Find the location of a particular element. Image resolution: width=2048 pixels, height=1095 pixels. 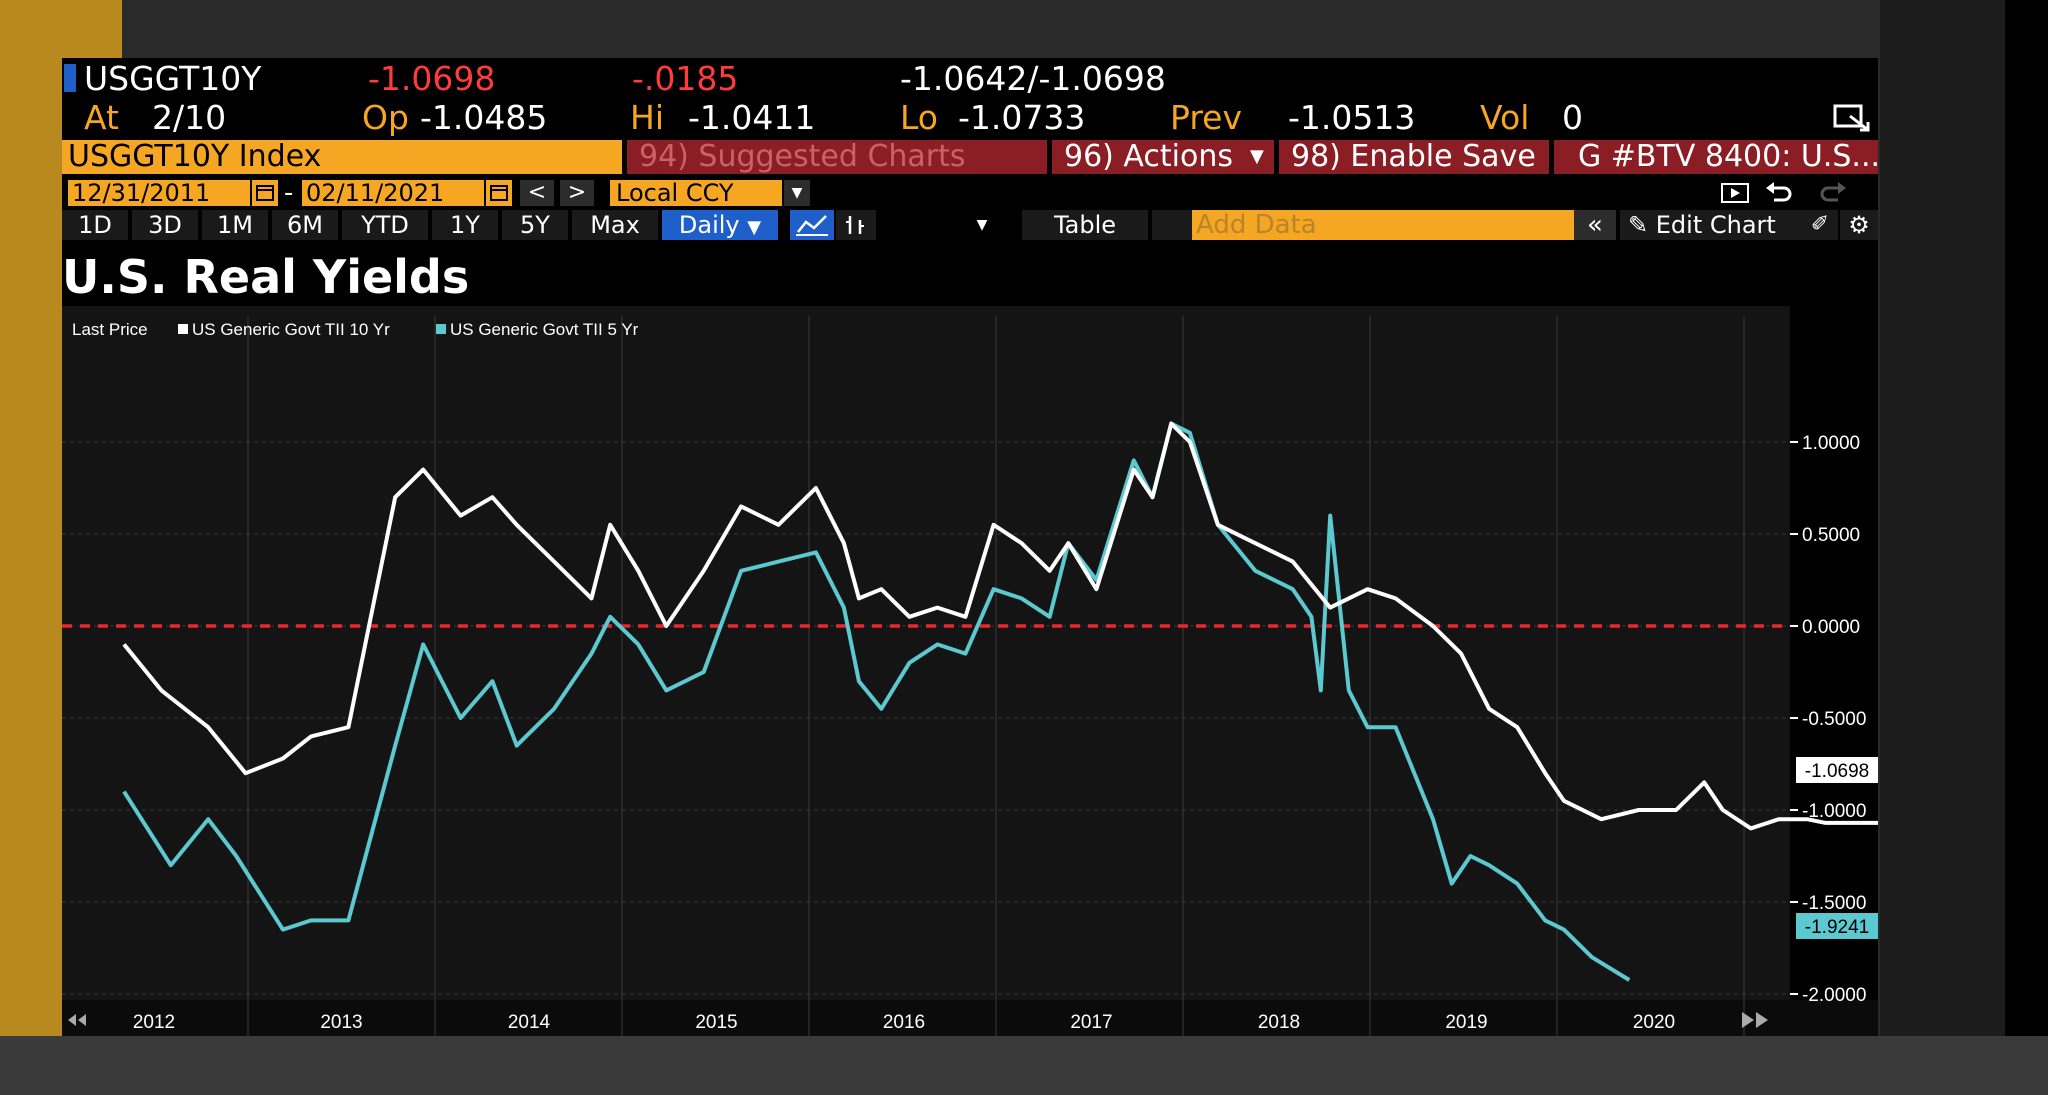

redo-icon is located at coordinates (1833, 193).